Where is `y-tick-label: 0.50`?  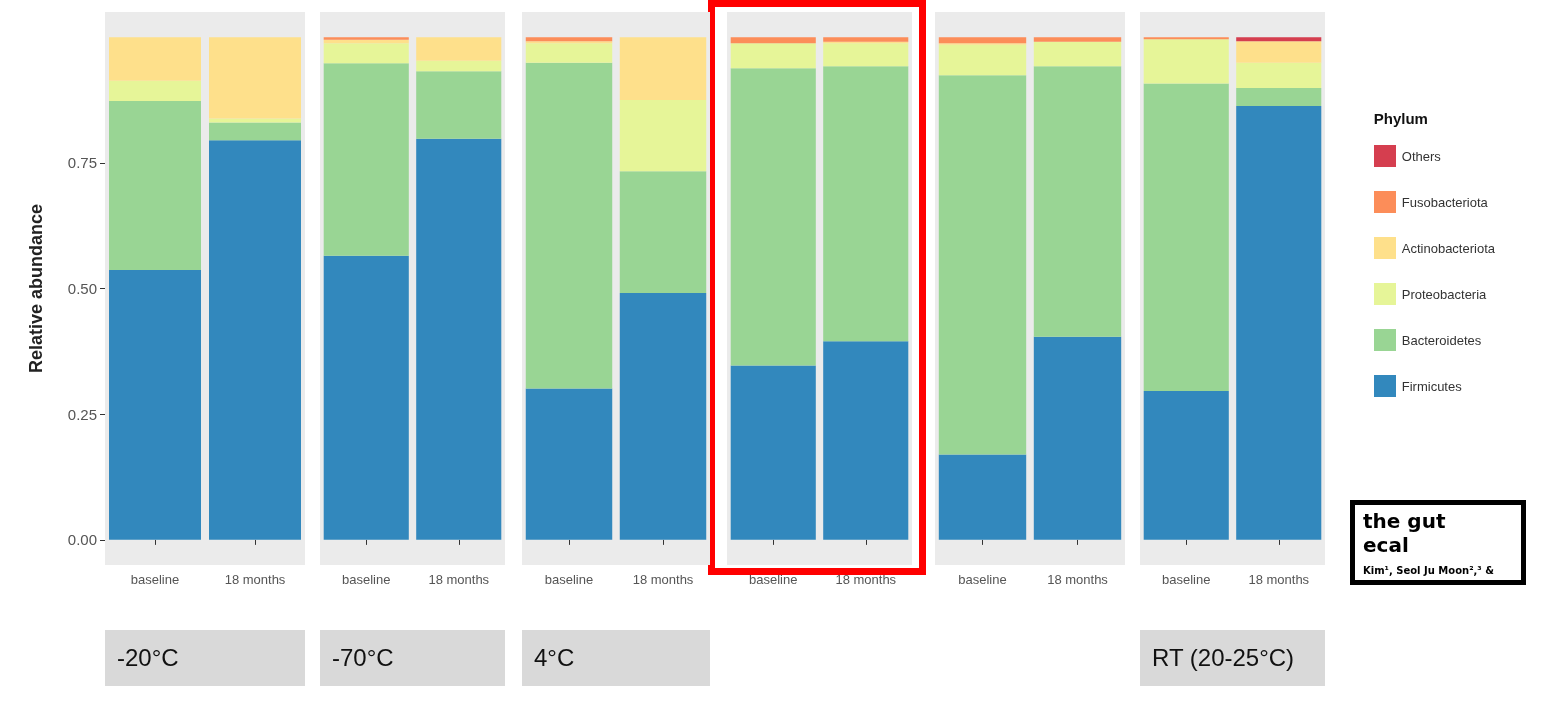
y-tick-label: 0.50 is located at coordinates (82, 288).